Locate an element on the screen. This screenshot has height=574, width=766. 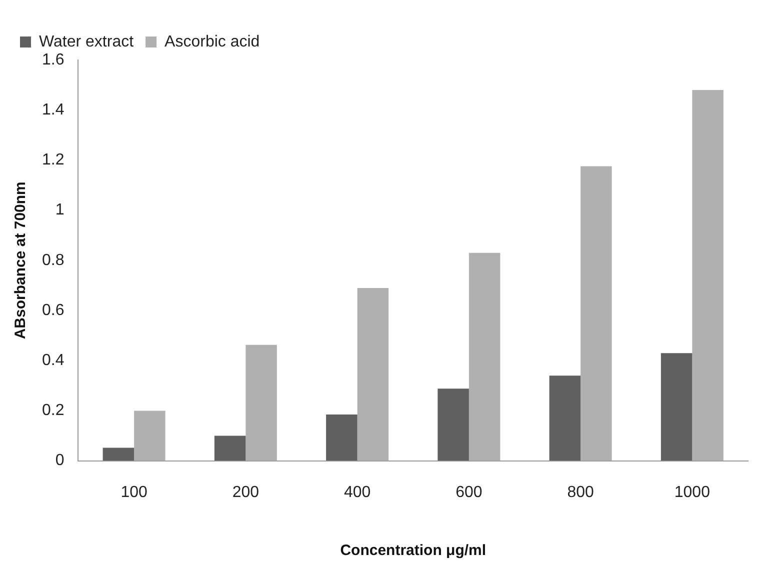
x-tick-label: 1000 is located at coordinates (692, 492).